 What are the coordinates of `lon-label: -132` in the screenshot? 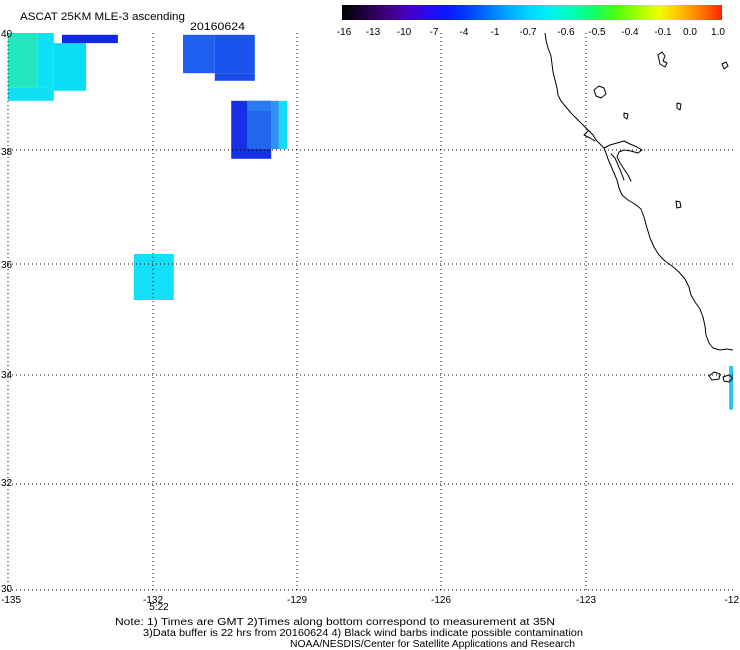 It's located at (153, 600).